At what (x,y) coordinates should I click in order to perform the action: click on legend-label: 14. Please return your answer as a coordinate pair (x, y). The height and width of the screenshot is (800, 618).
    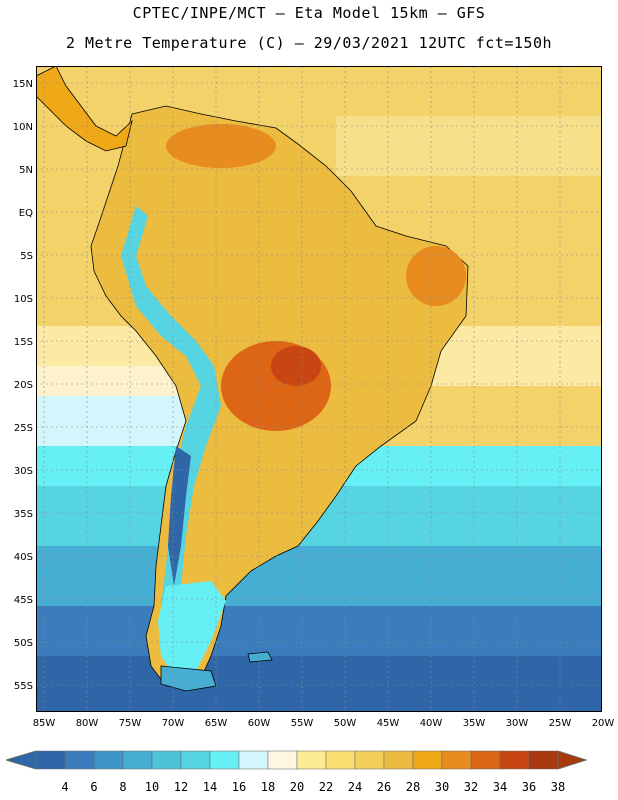
    Looking at the image, I should click on (210, 787).